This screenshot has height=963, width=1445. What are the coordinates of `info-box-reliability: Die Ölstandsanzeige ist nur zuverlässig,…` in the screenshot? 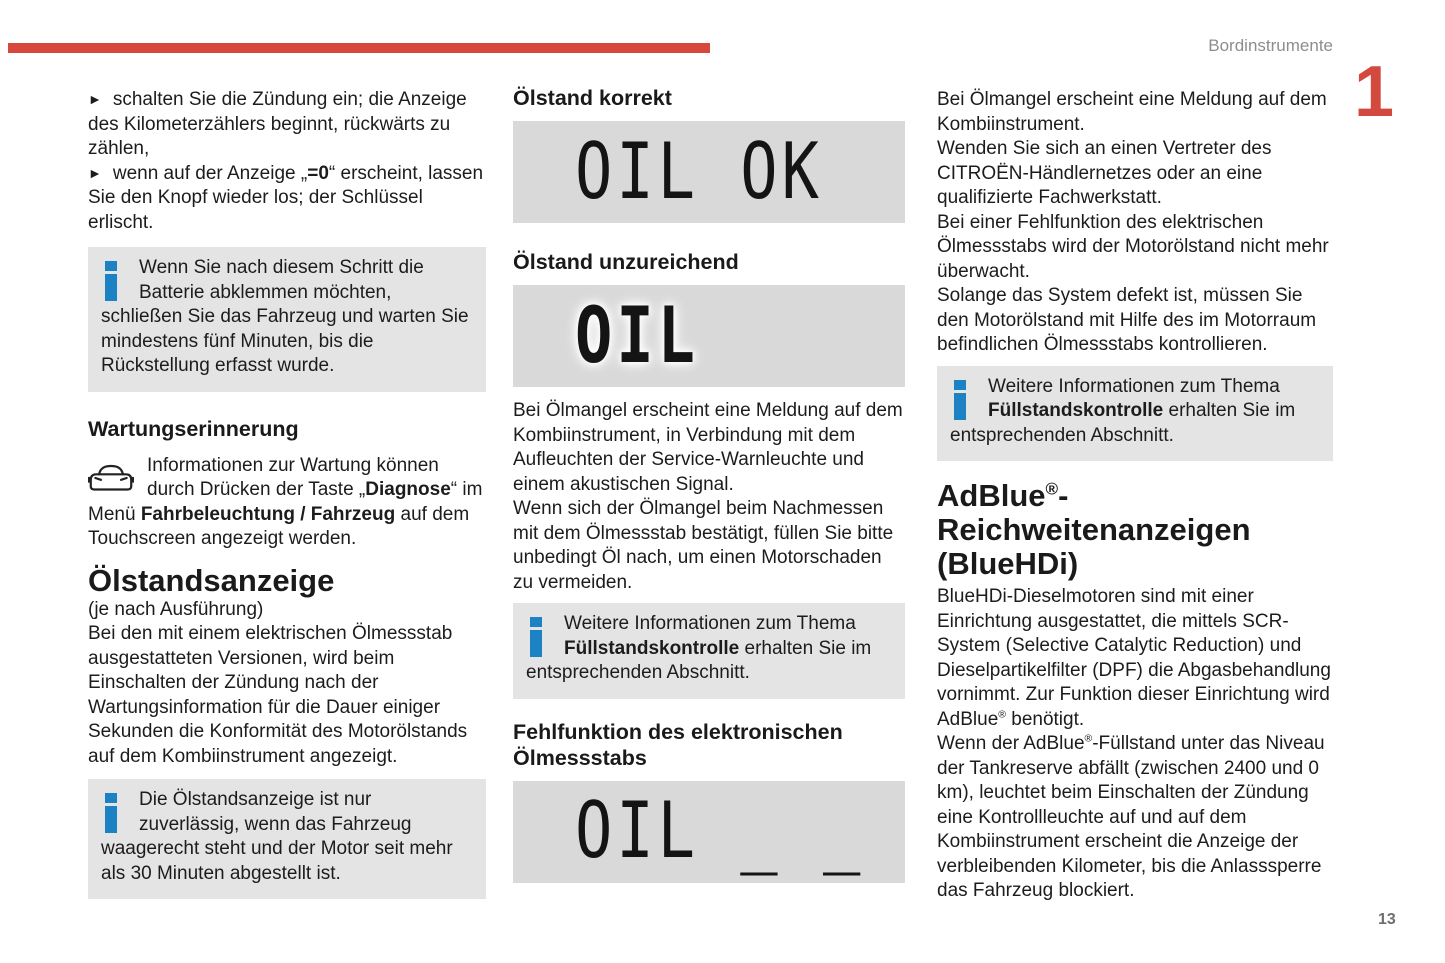 It's located at (287, 839).